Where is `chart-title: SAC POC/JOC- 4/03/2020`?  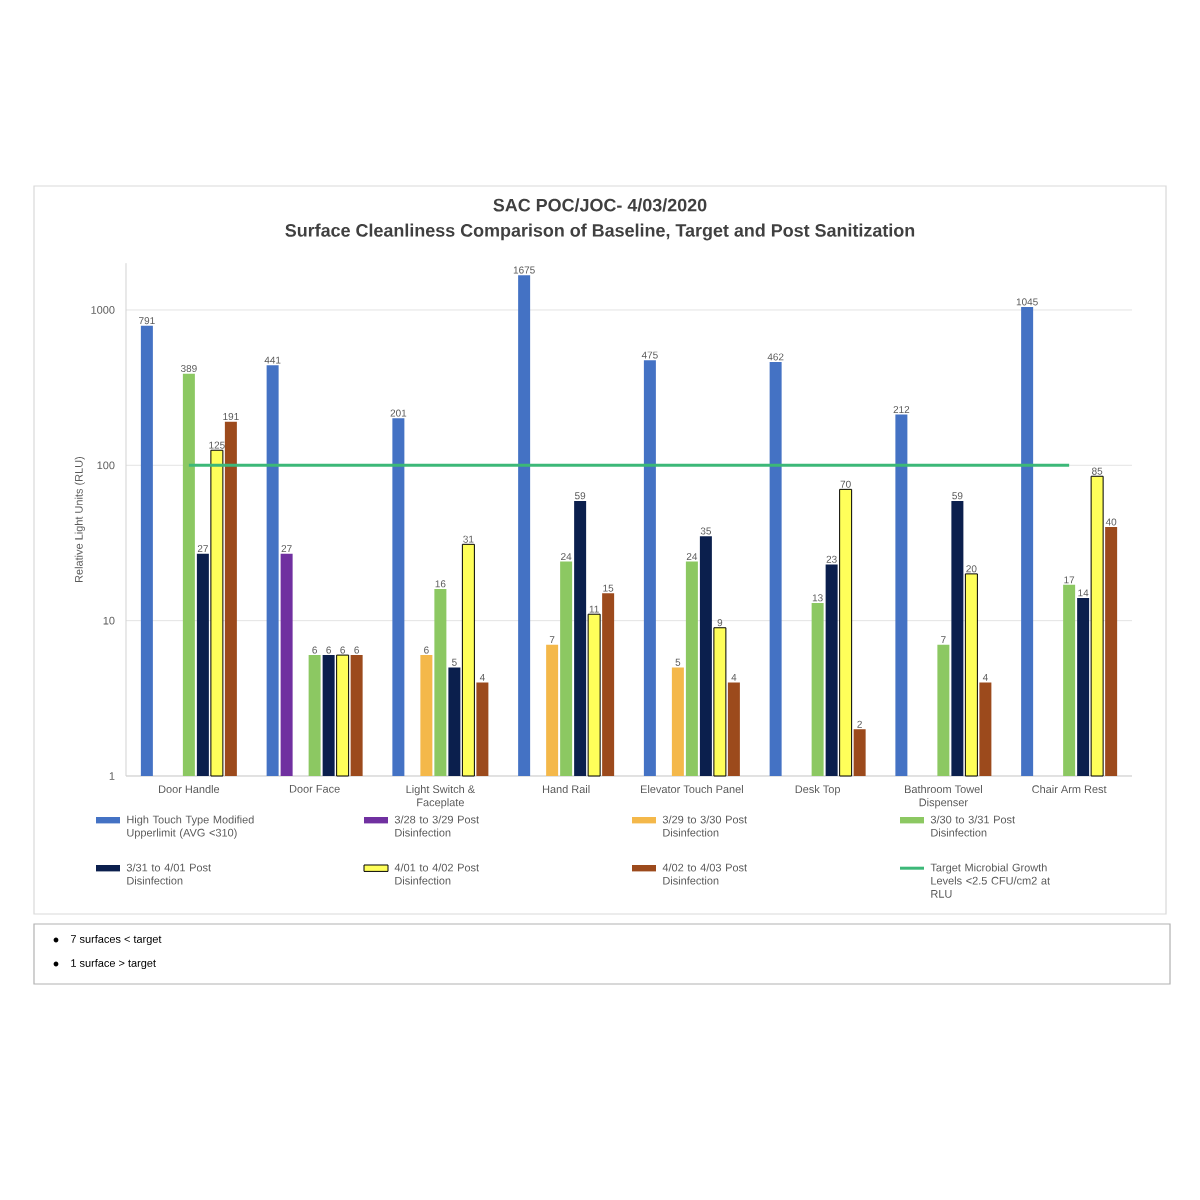
chart-title: SAC POC/JOC- 4/03/2020 is located at coordinates (600, 205).